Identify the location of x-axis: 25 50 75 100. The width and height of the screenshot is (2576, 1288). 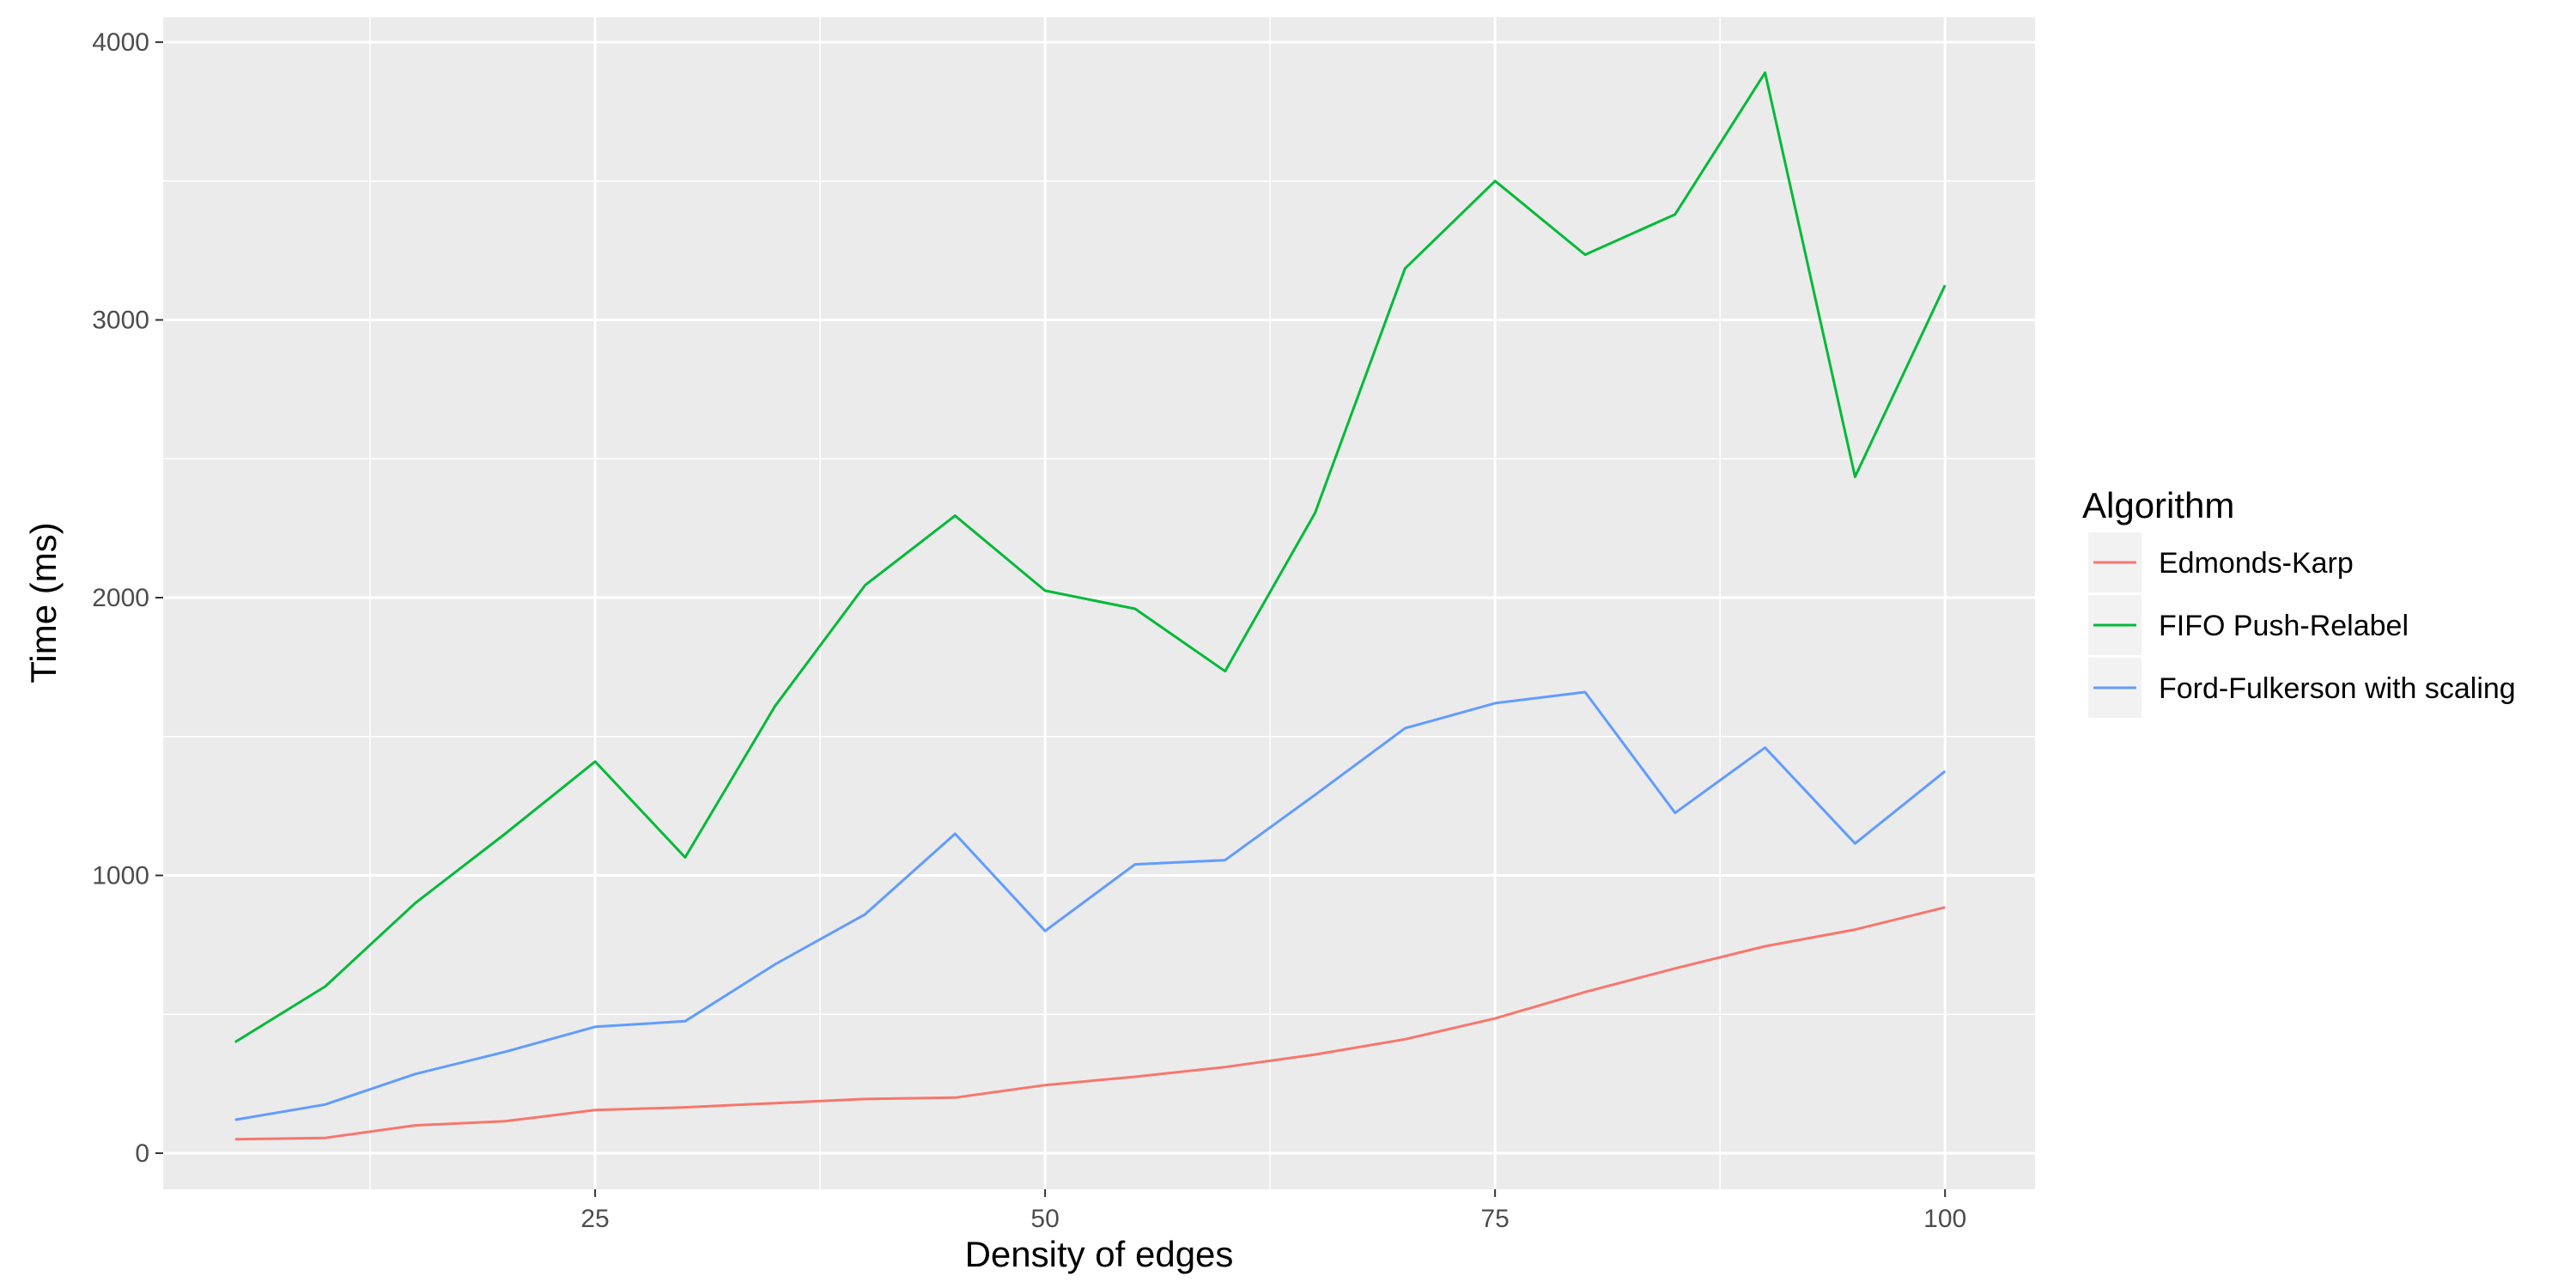
(1273, 1211).